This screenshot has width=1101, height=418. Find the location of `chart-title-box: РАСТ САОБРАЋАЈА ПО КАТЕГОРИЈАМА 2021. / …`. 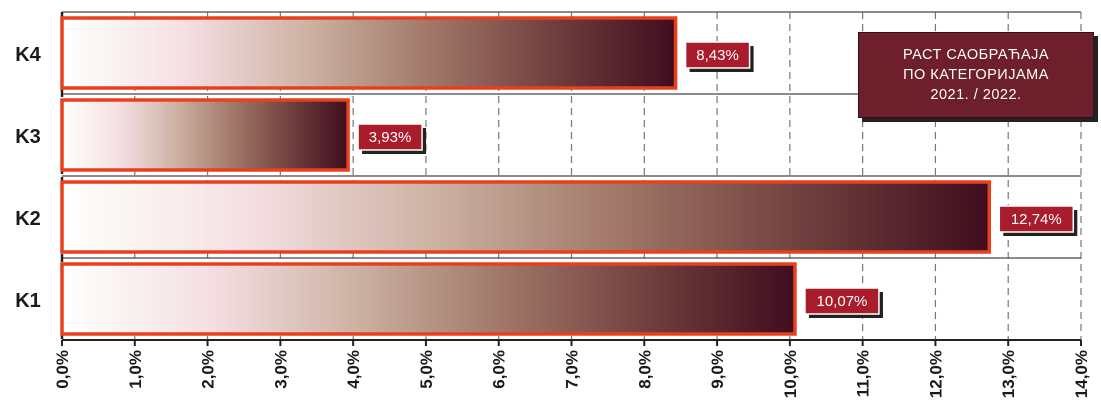

chart-title-box: РАСТ САОБРАЋАЈА ПО КАТЕГОРИЈАМА 2021. / … is located at coordinates (976, 75).